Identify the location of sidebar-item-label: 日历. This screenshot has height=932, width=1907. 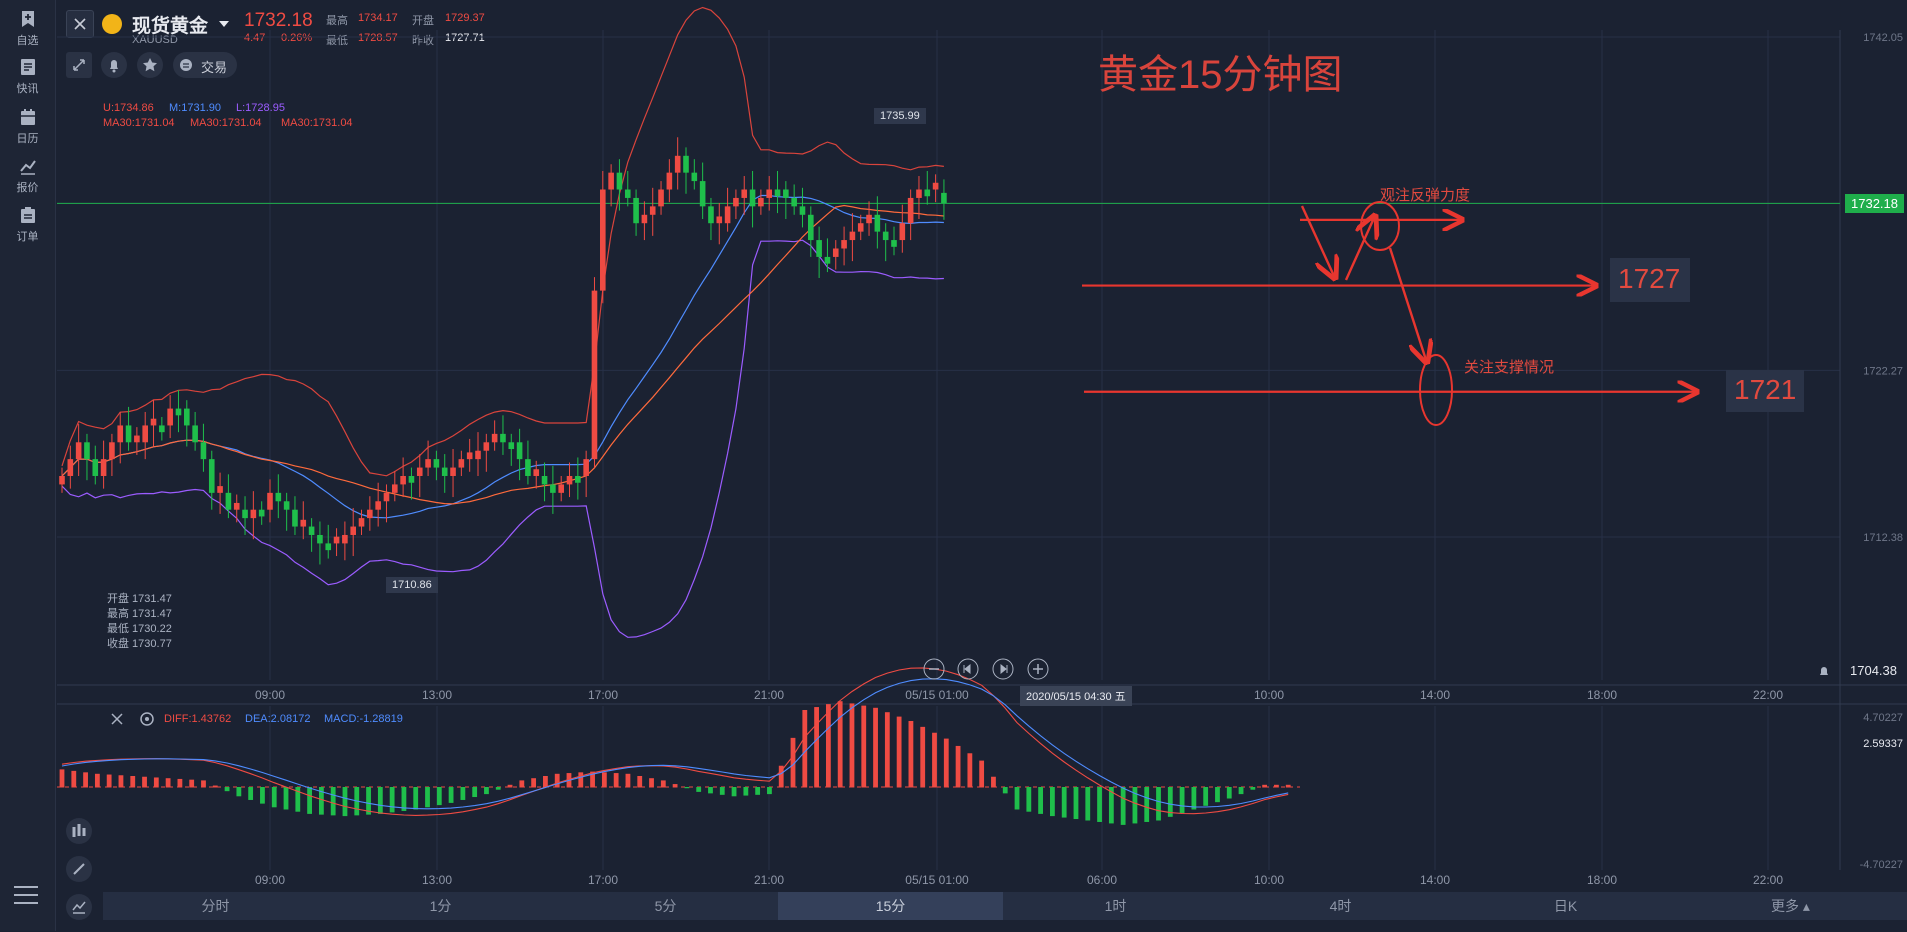
(27, 139).